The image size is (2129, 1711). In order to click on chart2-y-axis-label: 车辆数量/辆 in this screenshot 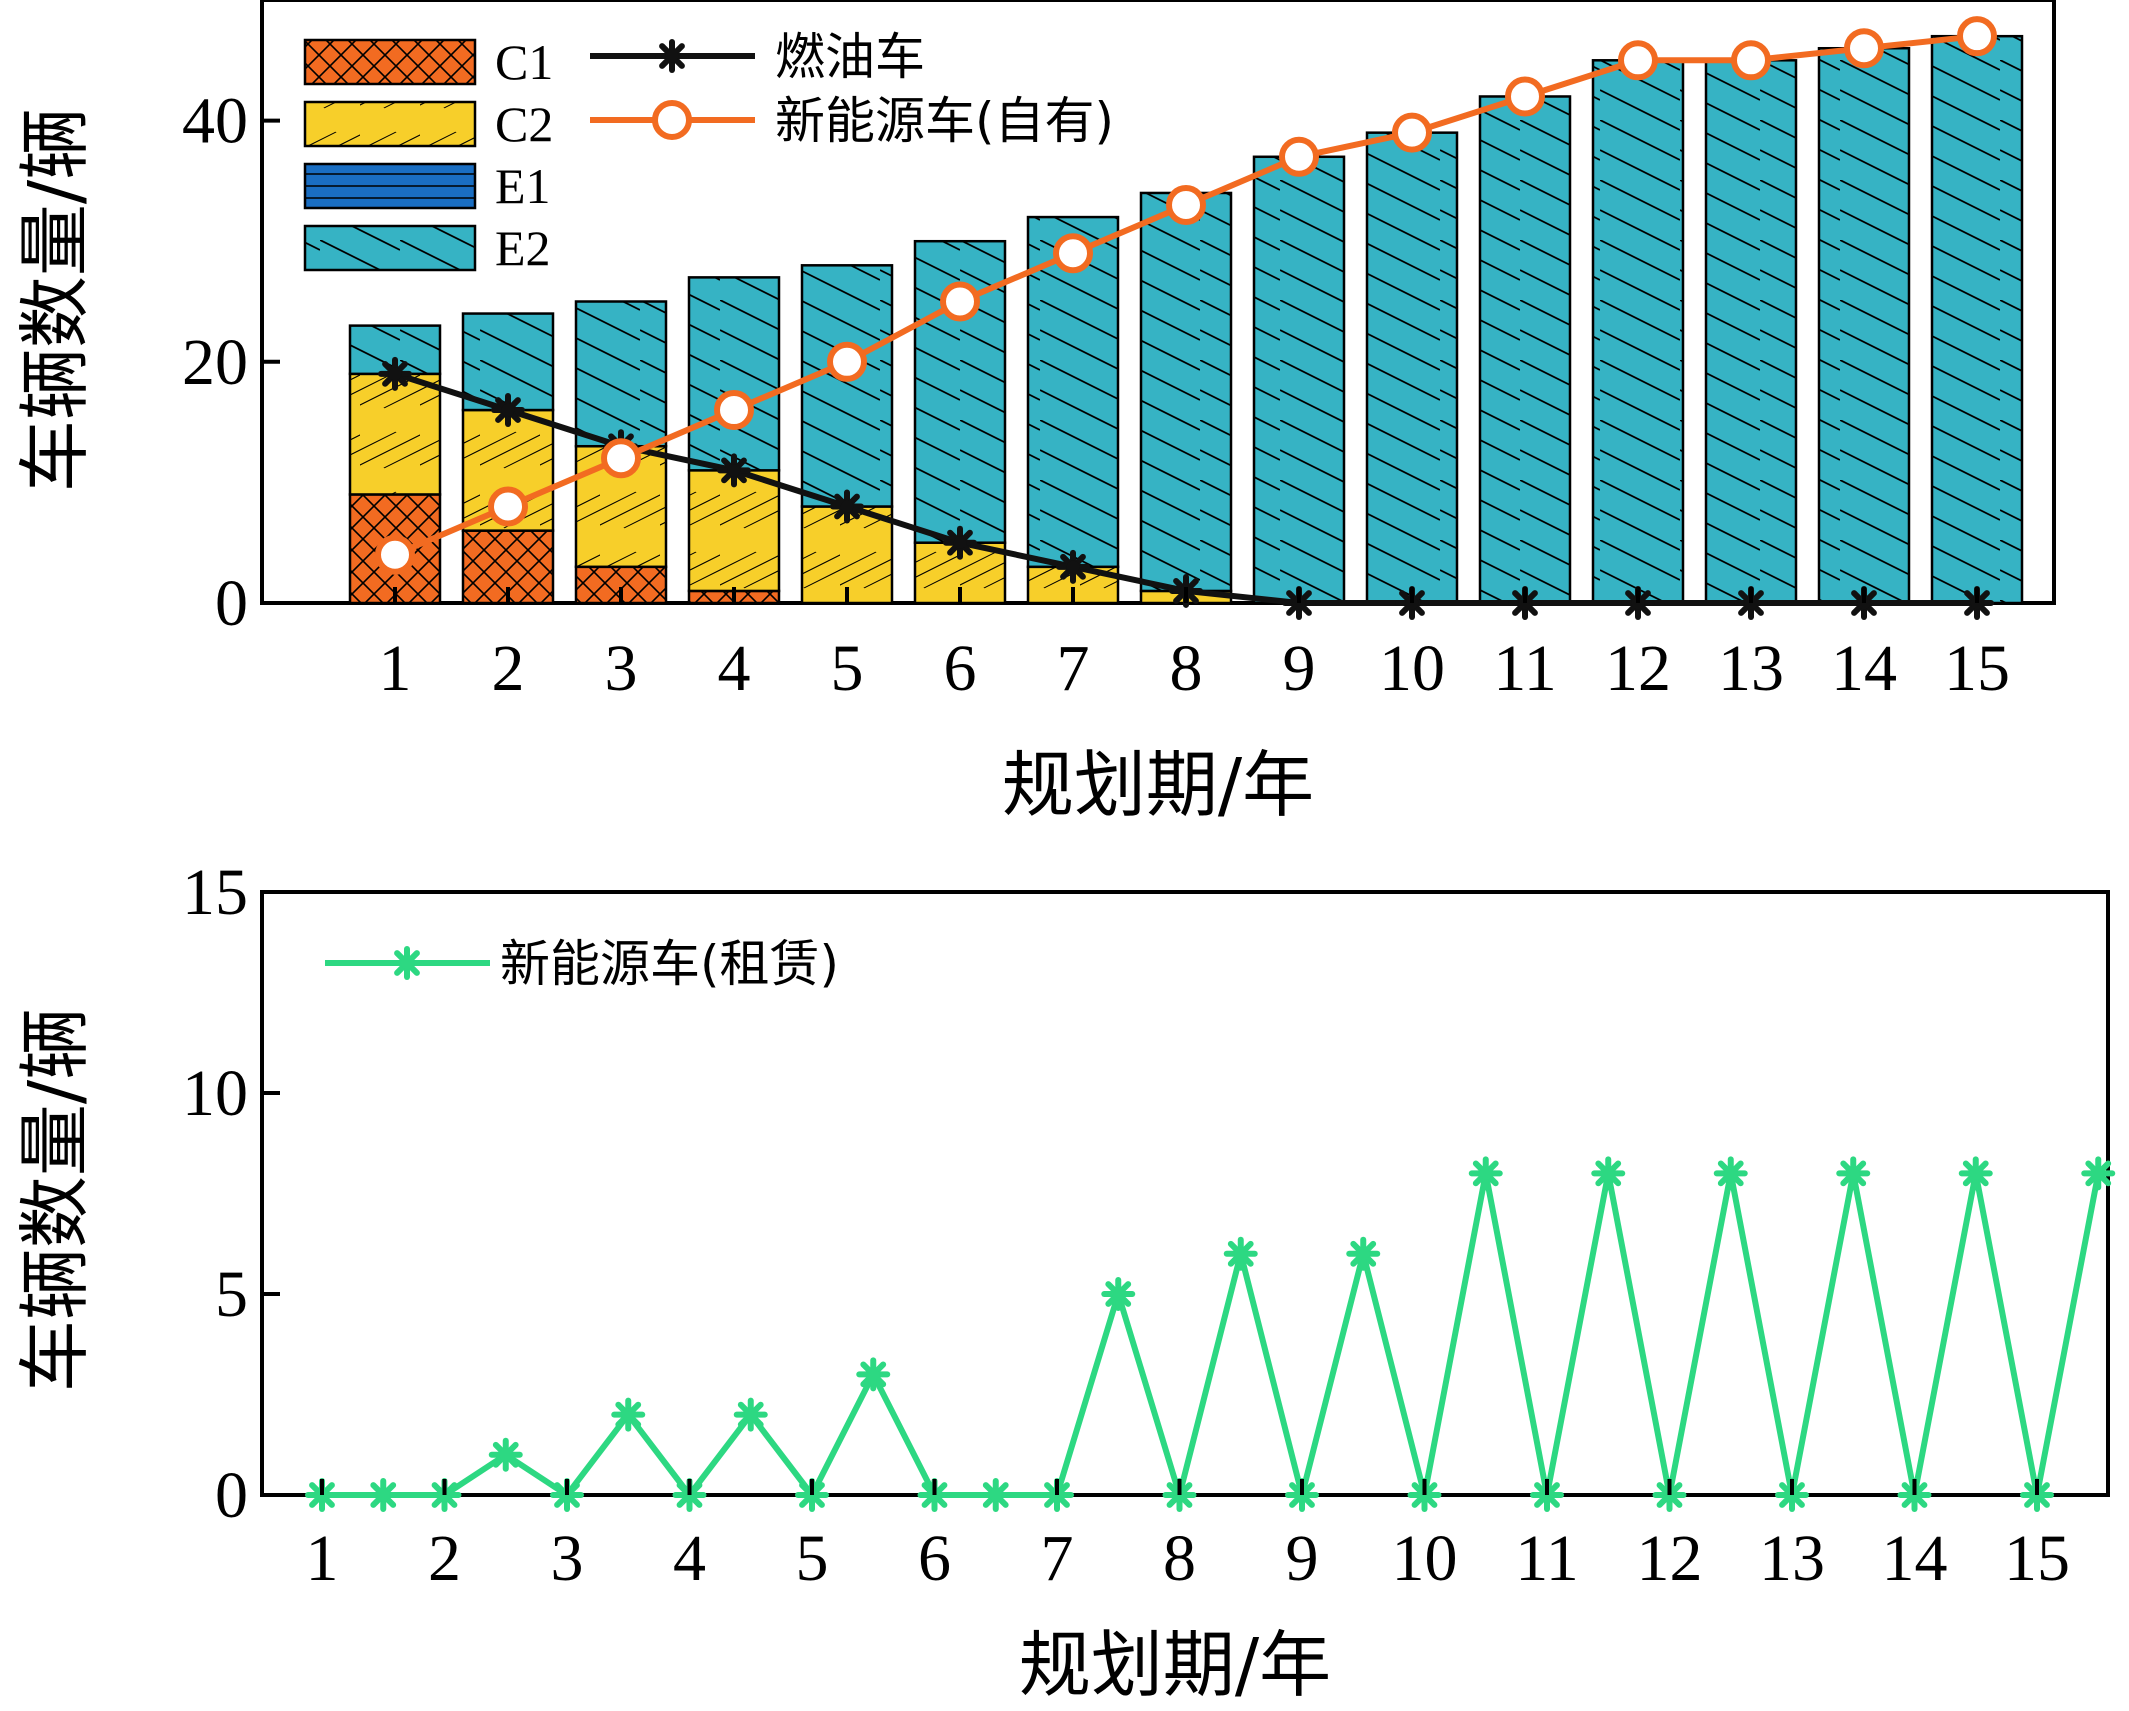, I will do `click(55, 1200)`.